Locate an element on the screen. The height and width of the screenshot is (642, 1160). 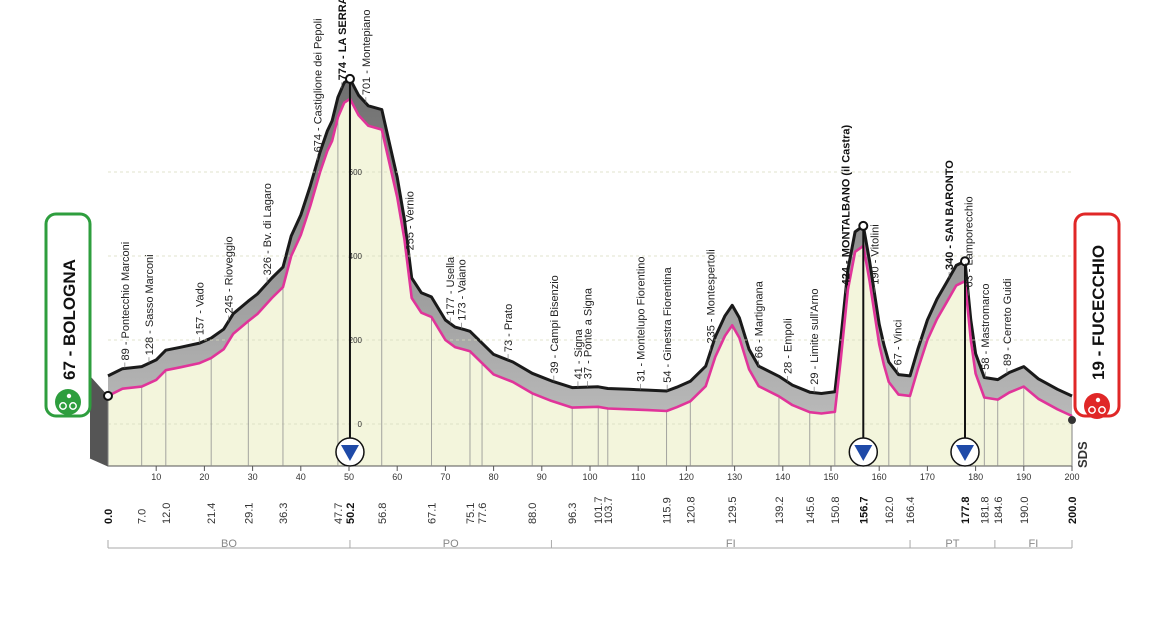
km-label: 12.0 is located at coordinates (167, 513).